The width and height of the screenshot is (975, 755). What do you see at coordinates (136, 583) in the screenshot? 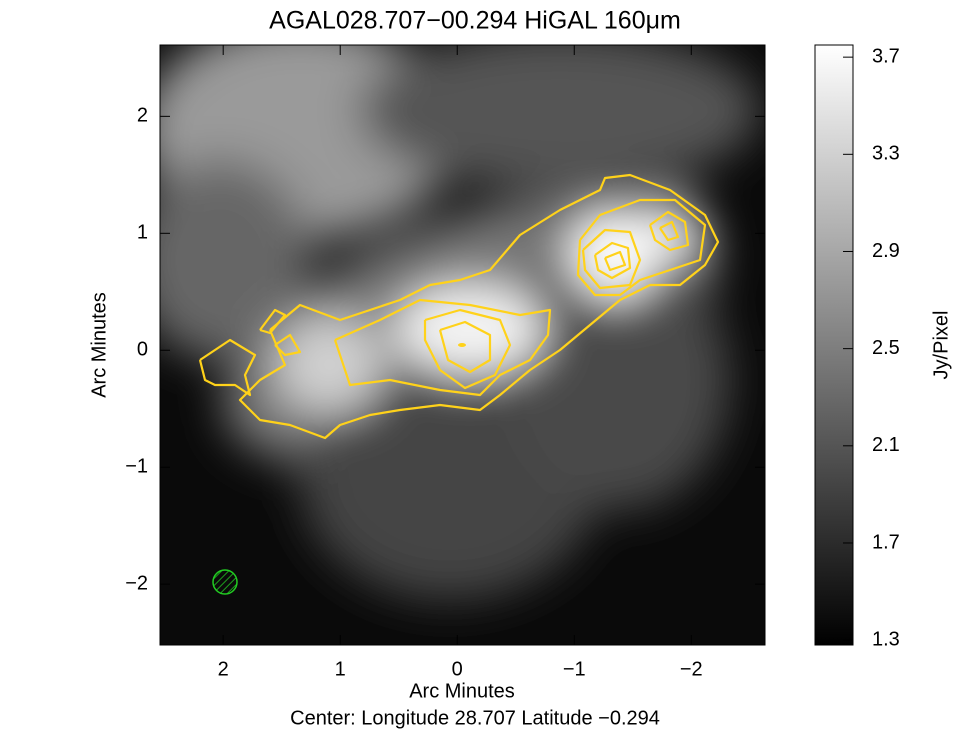
I see `y-tick-label: −2` at bounding box center [136, 583].